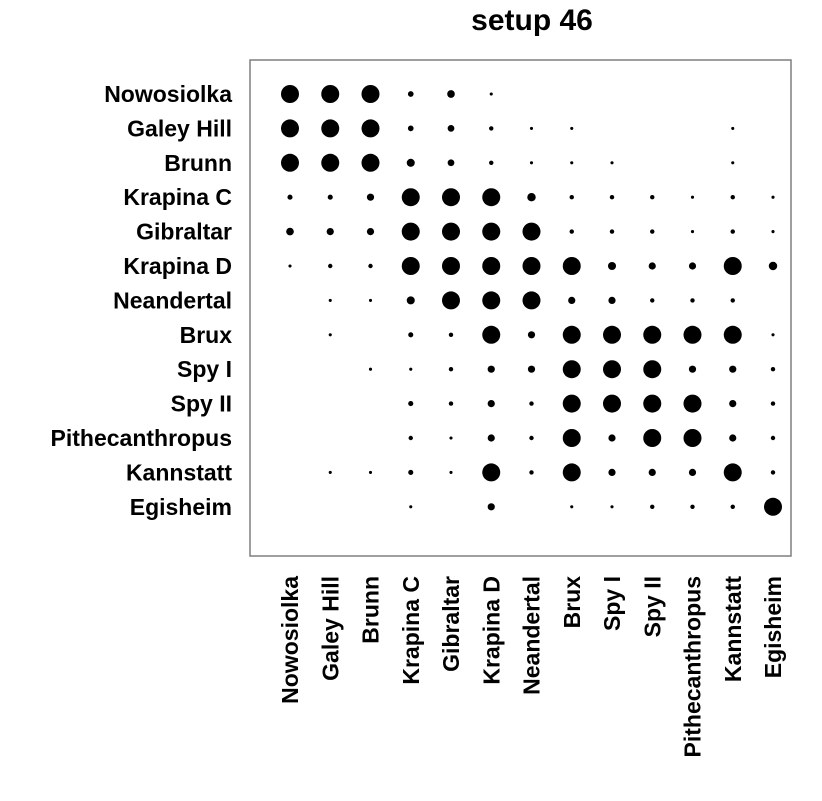 The width and height of the screenshot is (822, 801). I want to click on dot-gibraltar-egisheim, so click(773, 232).